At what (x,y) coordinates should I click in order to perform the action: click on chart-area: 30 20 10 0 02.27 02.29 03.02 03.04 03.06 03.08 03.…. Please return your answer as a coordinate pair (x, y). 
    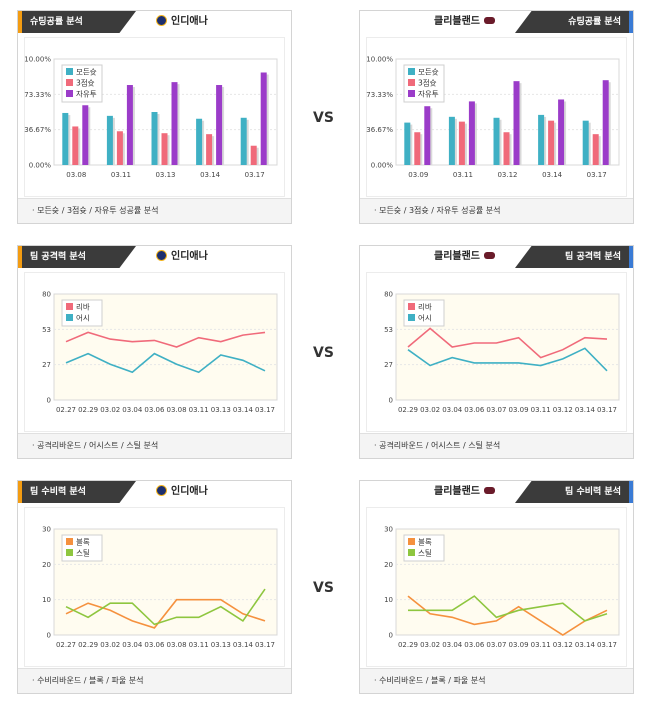
    Looking at the image, I should click on (154, 587).